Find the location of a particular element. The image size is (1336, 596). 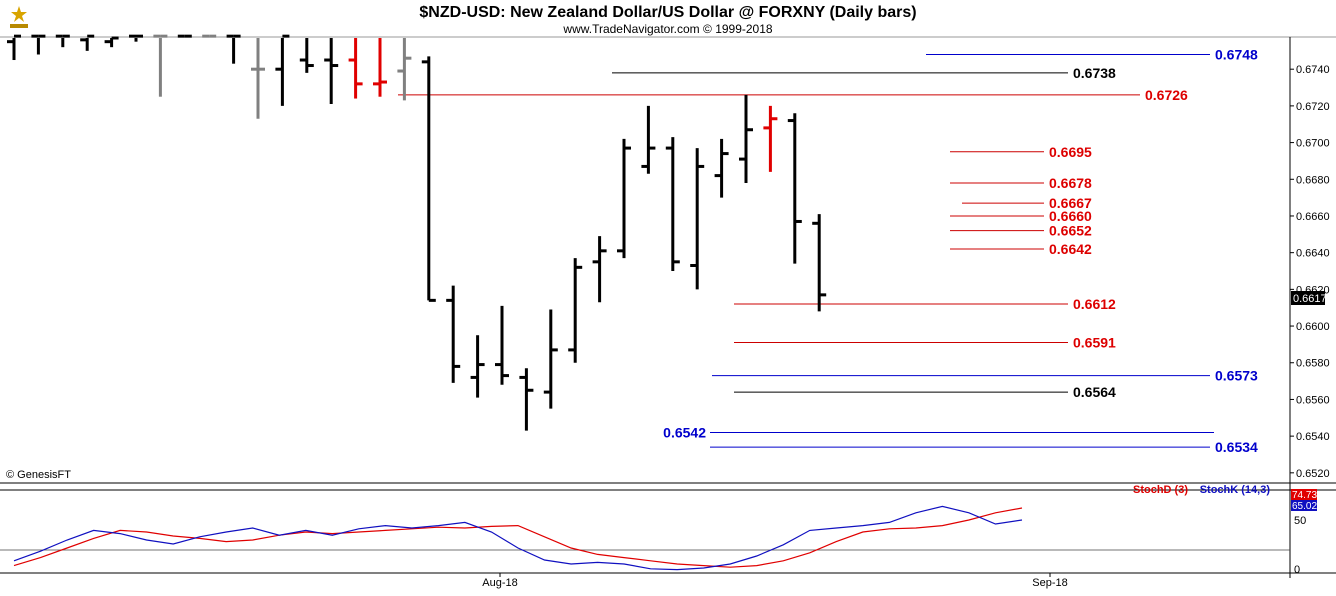

stoch-line-stochk is located at coordinates (518, 538).